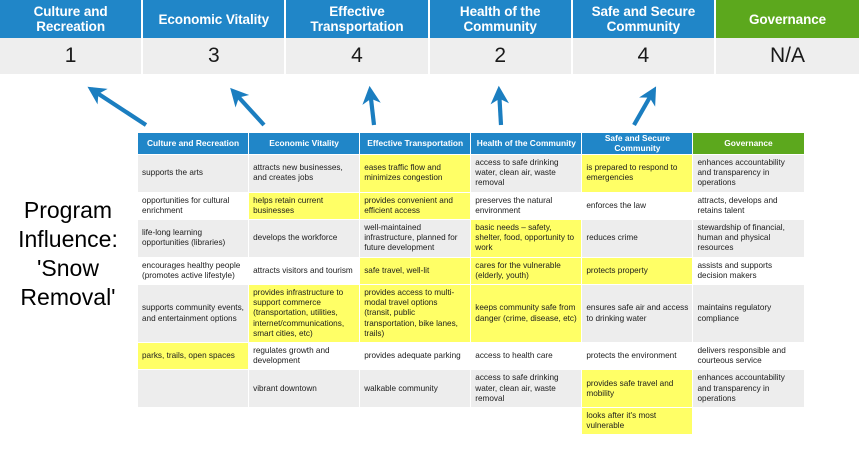 This screenshot has height=465, width=859. I want to click on matrix-cell: access to health care, so click(526, 356).